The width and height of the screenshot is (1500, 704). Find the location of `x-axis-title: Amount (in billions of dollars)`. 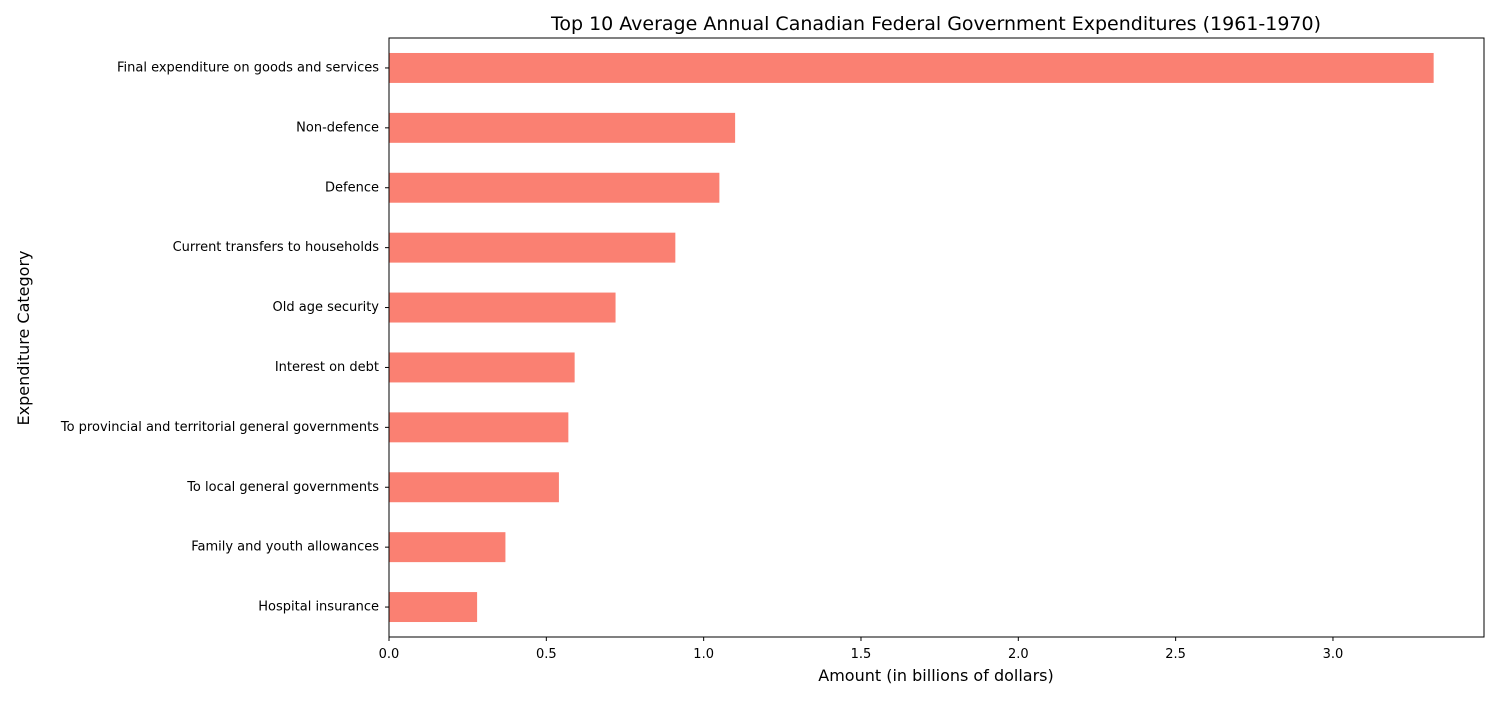

x-axis-title: Amount (in billions of dollars) is located at coordinates (935, 675).